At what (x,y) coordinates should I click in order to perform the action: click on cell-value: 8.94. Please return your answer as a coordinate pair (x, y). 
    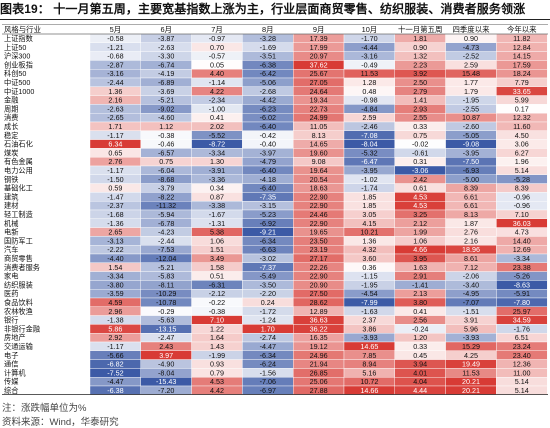
    Looking at the image, I should click on (369, 364).